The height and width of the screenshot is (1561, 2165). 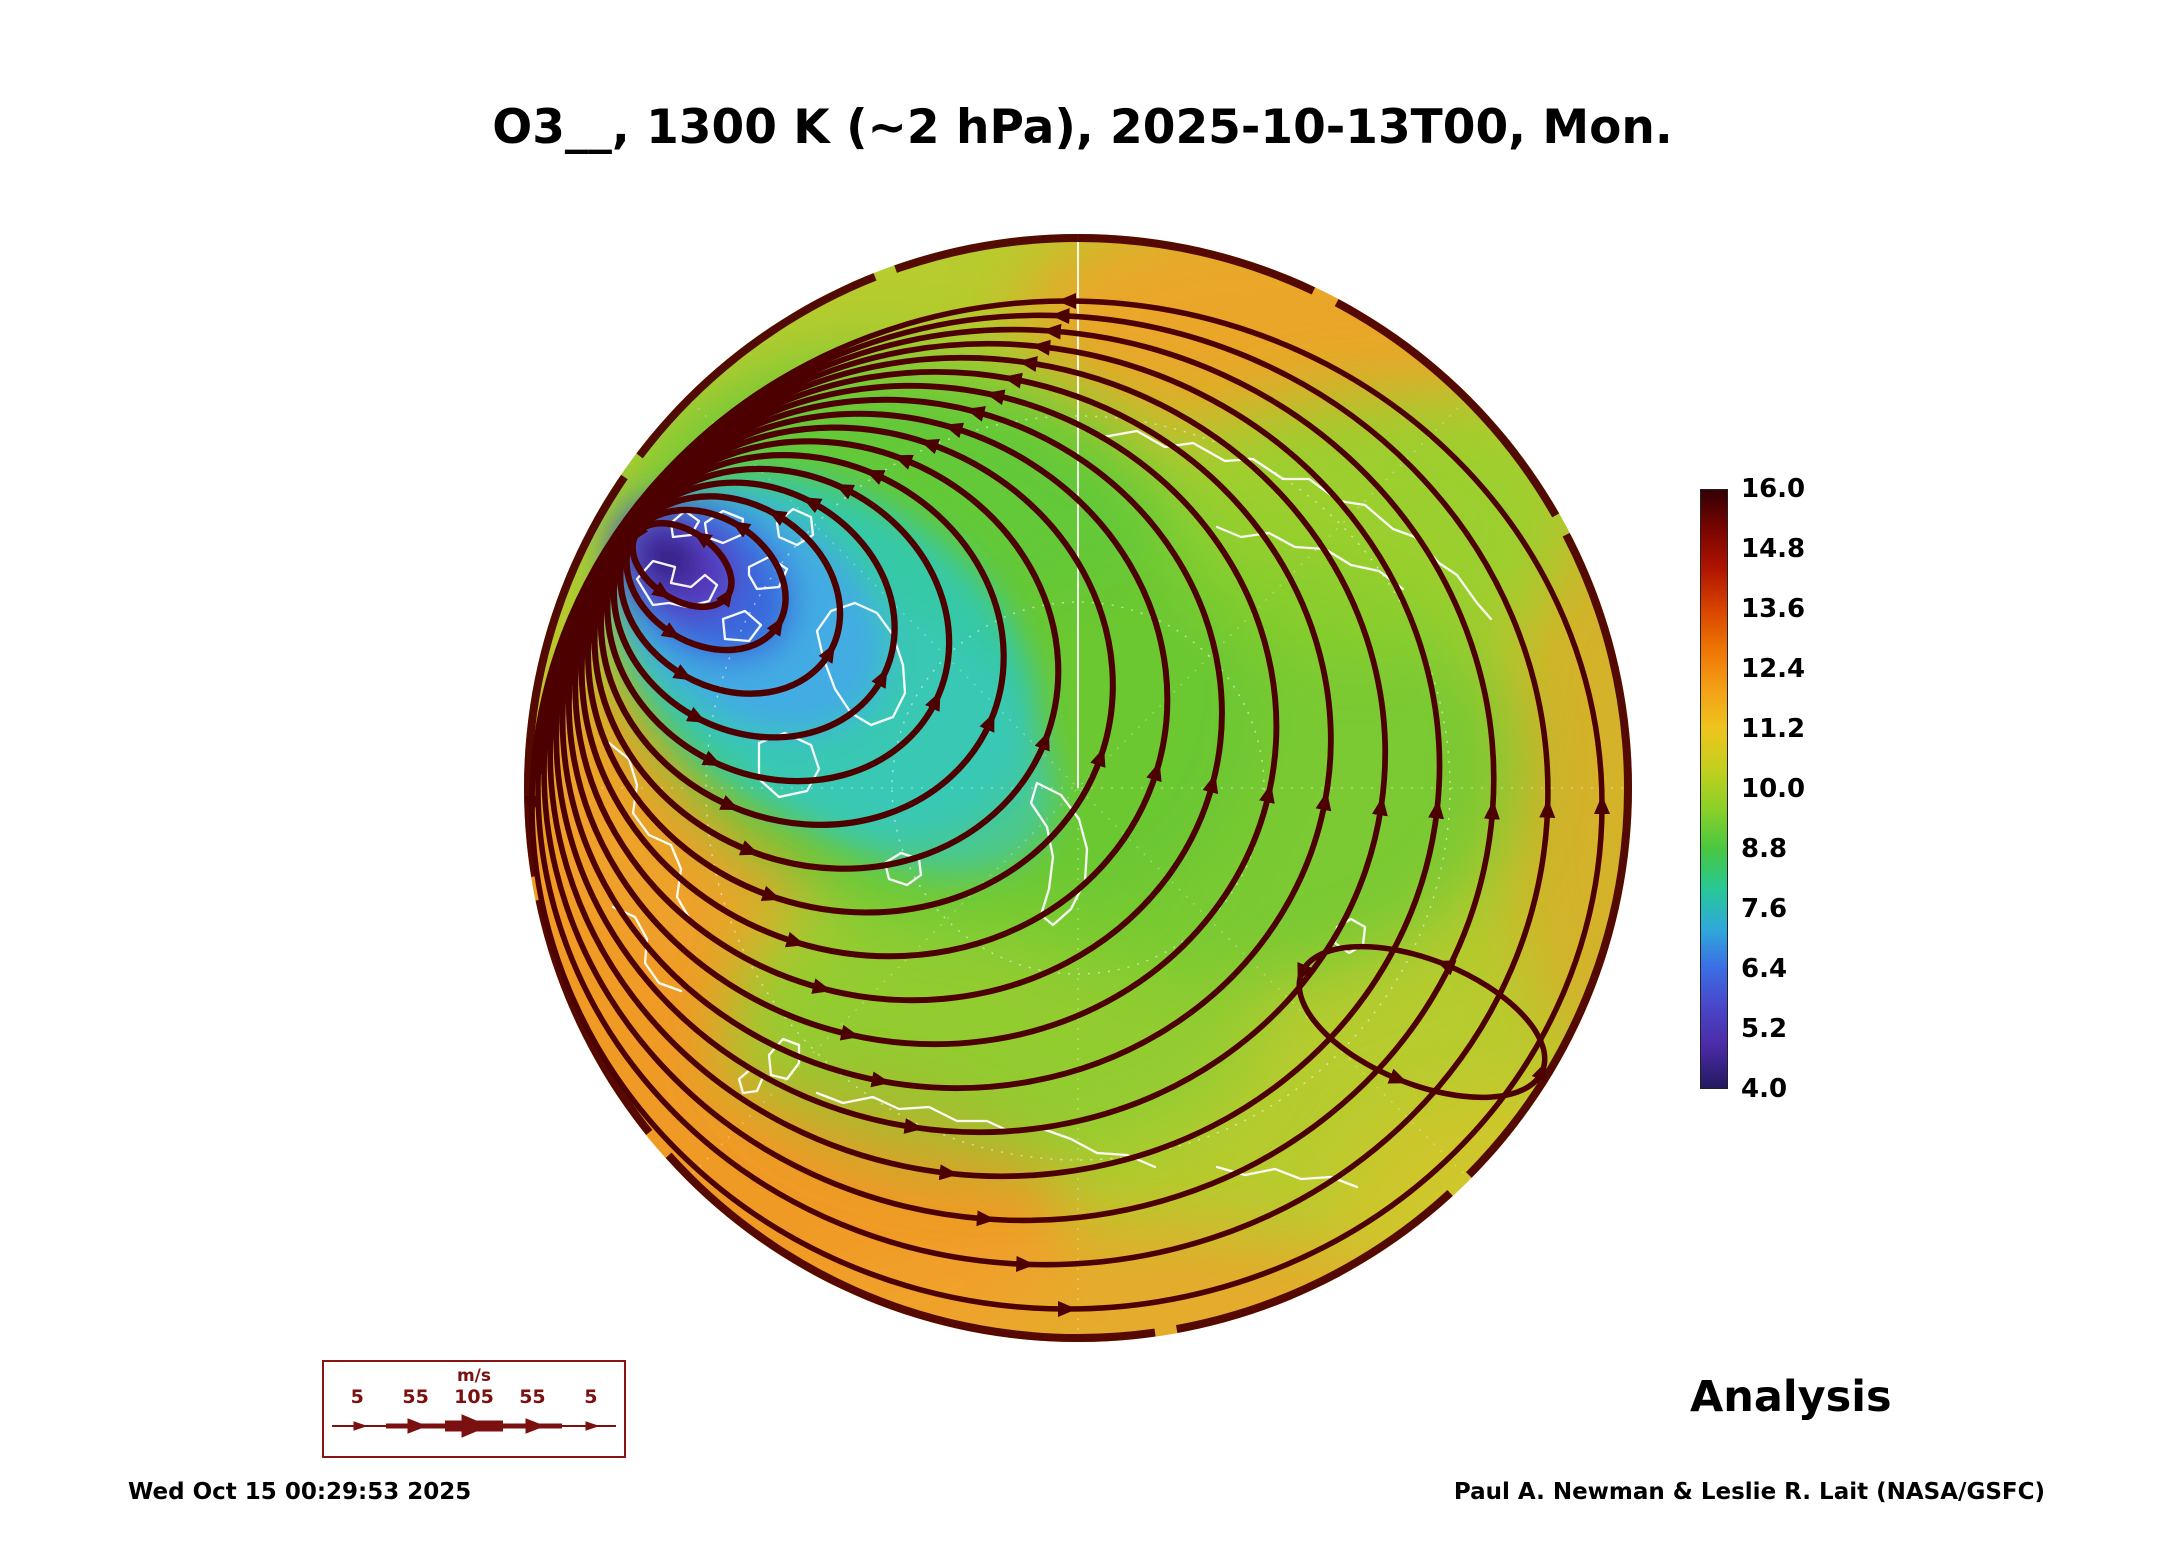 I want to click on colorbar-tick-label: 4.0, so click(x=1764, y=1089).